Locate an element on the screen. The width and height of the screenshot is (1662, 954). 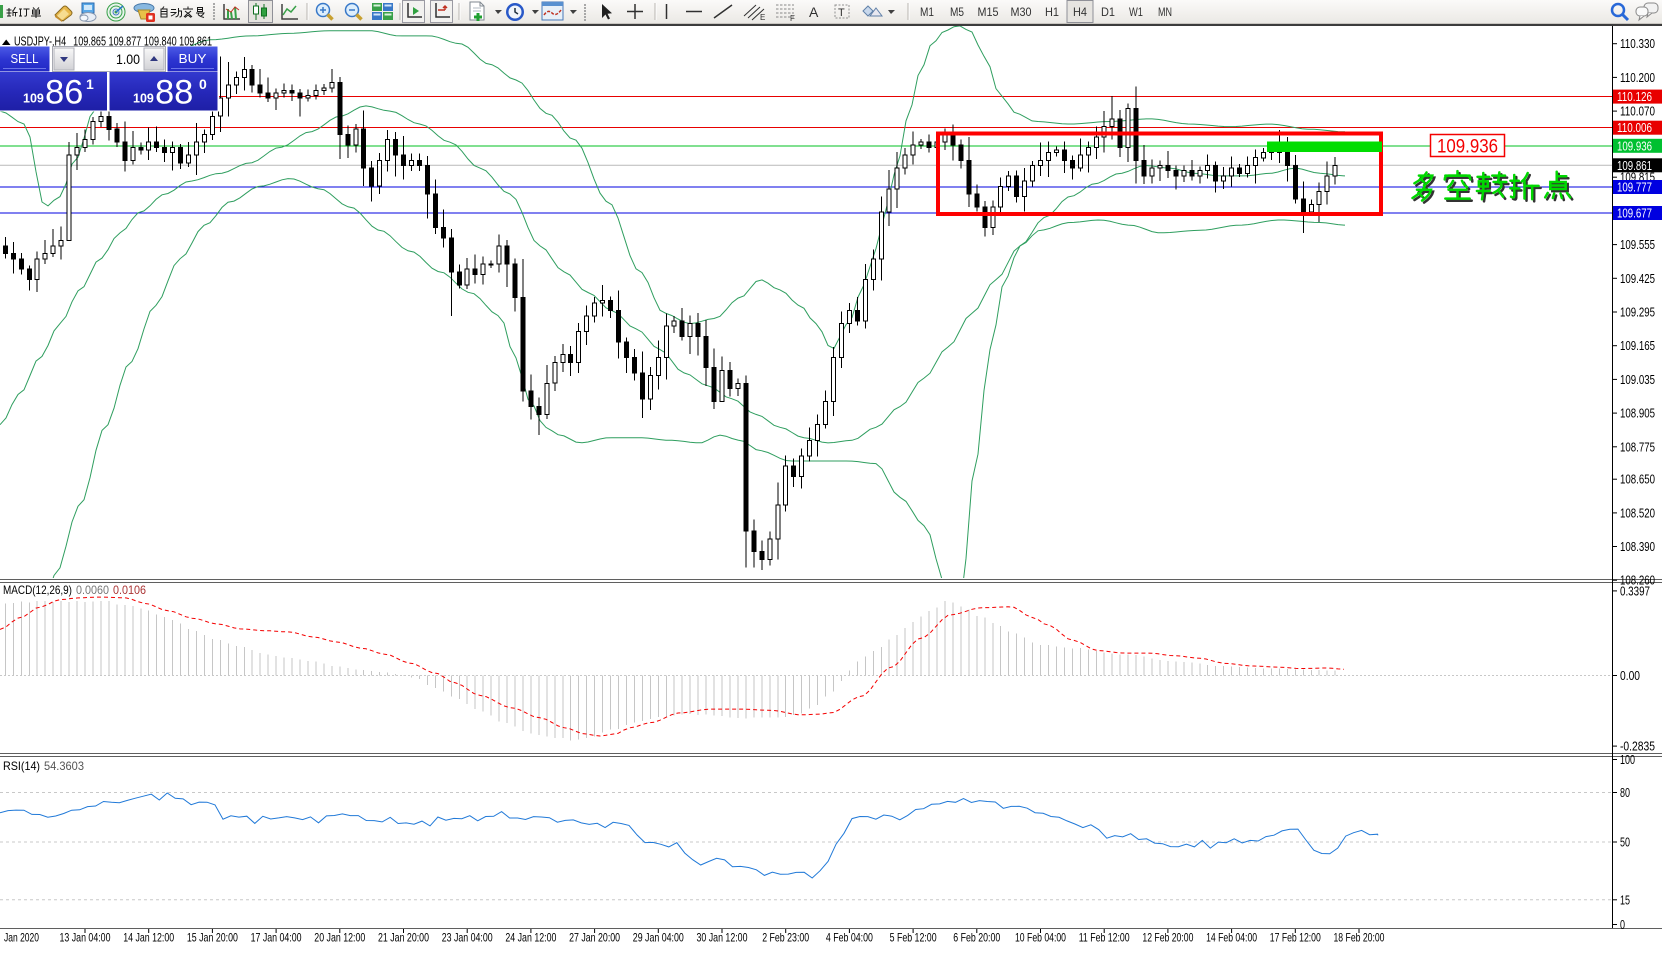
svg-text: 1 is located at coordinates (90, 84).